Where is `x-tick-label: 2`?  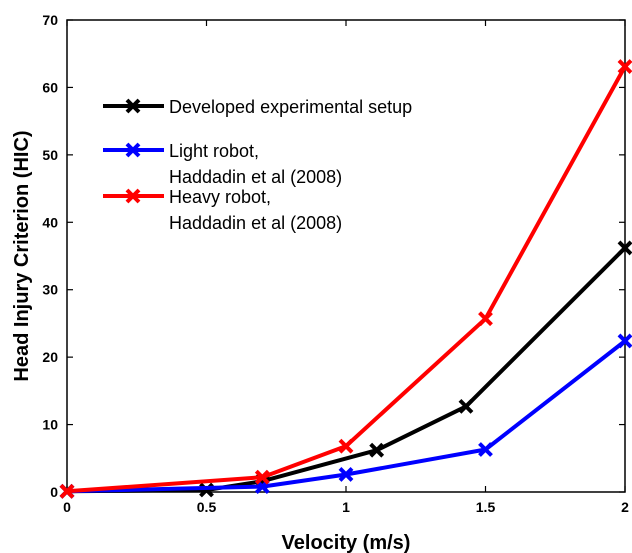 x-tick-label: 2 is located at coordinates (625, 507).